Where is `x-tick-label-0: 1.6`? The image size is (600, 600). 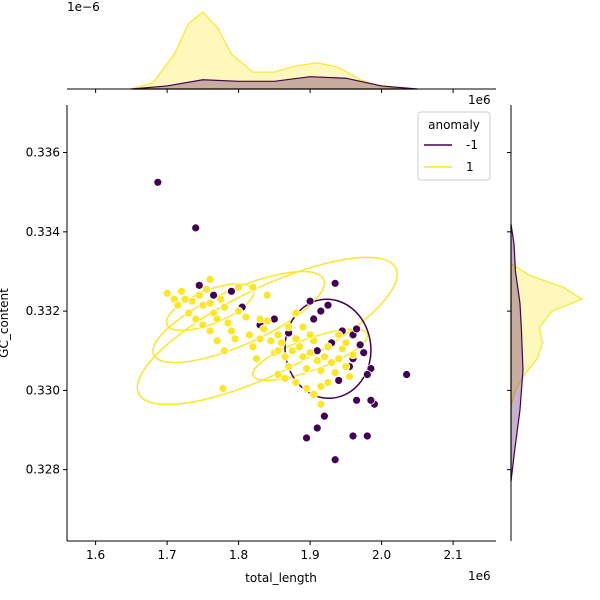 x-tick-label-0: 1.6 is located at coordinates (95, 555).